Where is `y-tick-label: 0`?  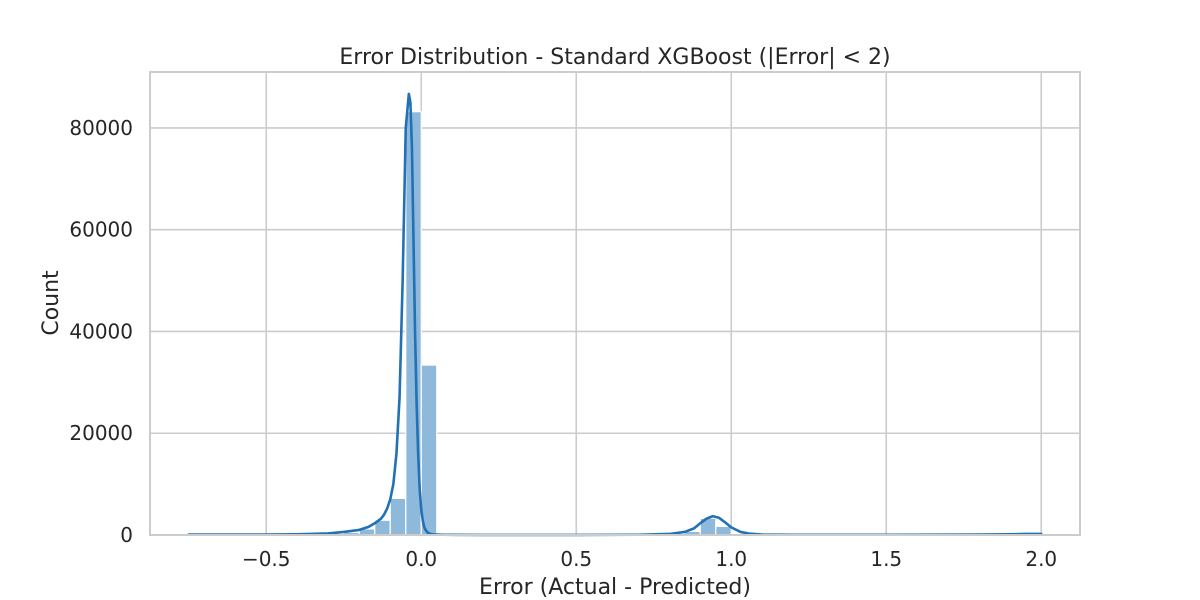
y-tick-label: 0 is located at coordinates (126, 535).